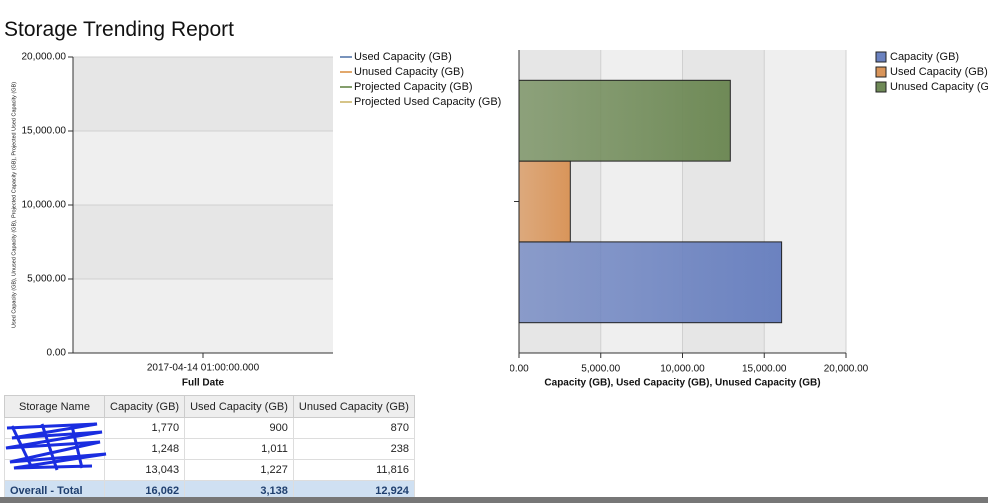  I want to click on cell: 1,248, so click(144, 449).